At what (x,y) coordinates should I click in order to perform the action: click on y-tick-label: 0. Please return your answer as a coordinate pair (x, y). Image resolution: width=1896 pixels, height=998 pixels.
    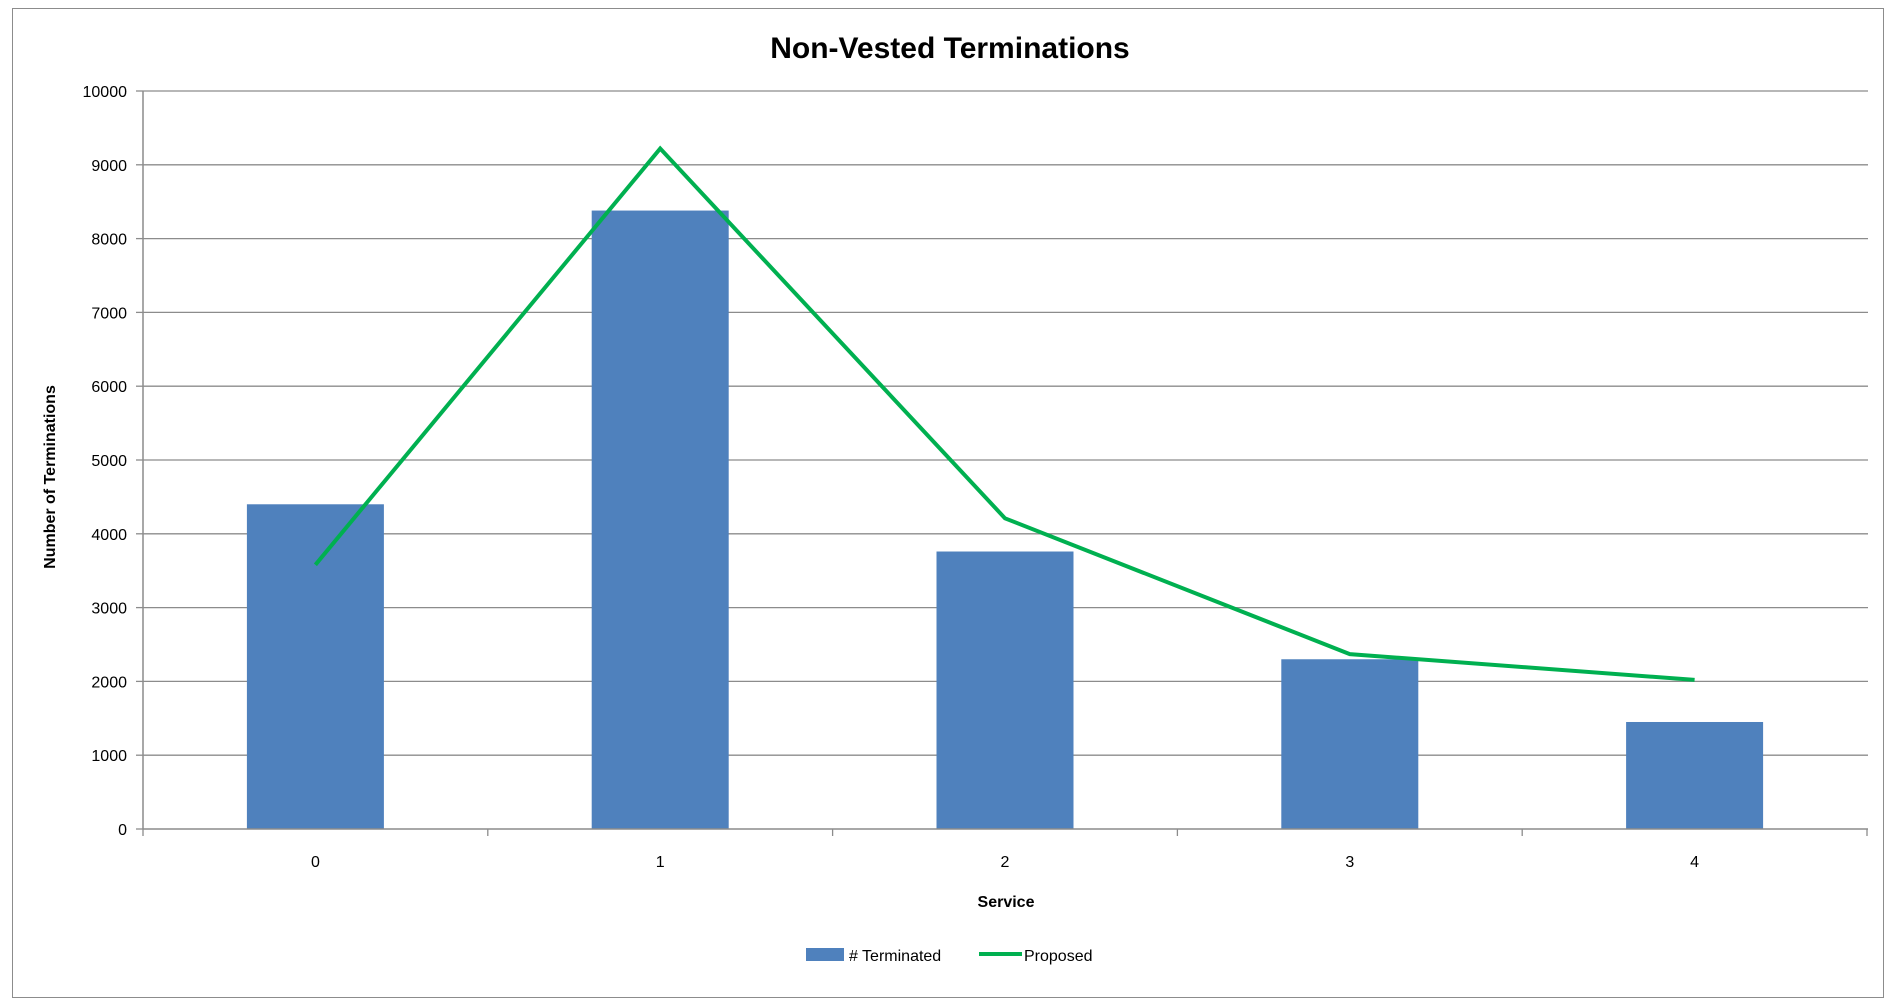
    Looking at the image, I should click on (122, 830).